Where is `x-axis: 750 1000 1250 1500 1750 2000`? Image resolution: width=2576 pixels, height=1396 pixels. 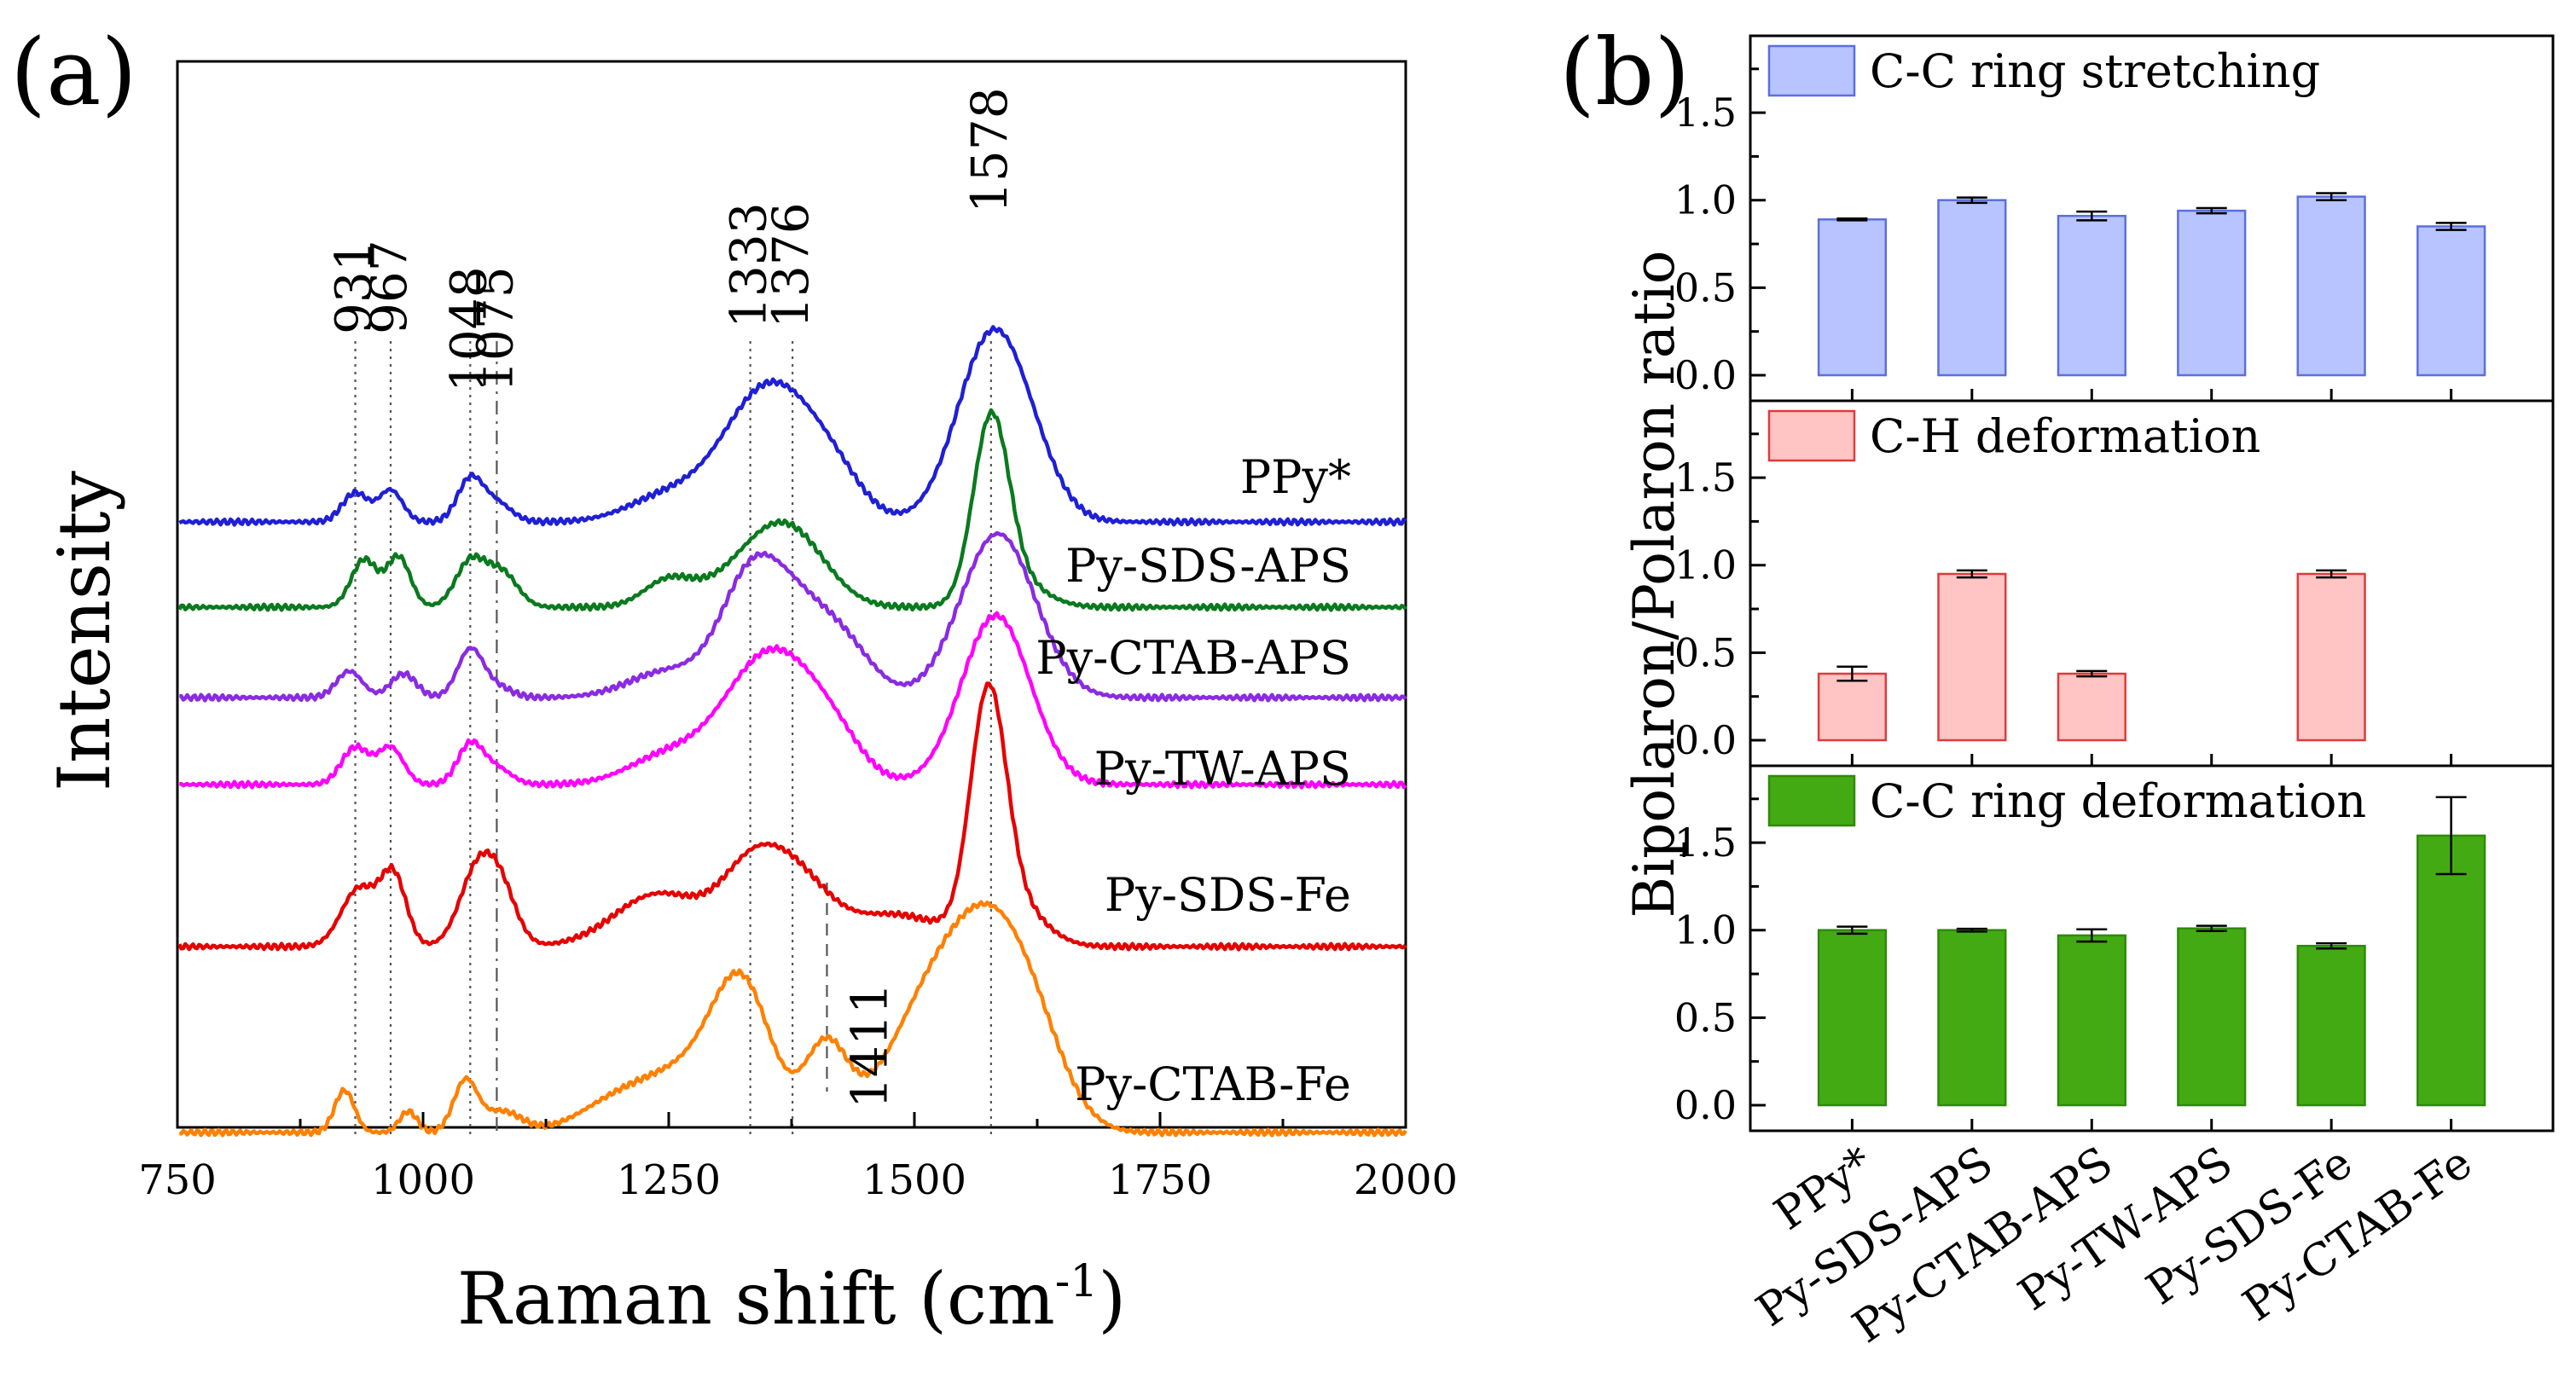 x-axis: 750 1000 1250 1500 1750 2000 is located at coordinates (798, 1158).